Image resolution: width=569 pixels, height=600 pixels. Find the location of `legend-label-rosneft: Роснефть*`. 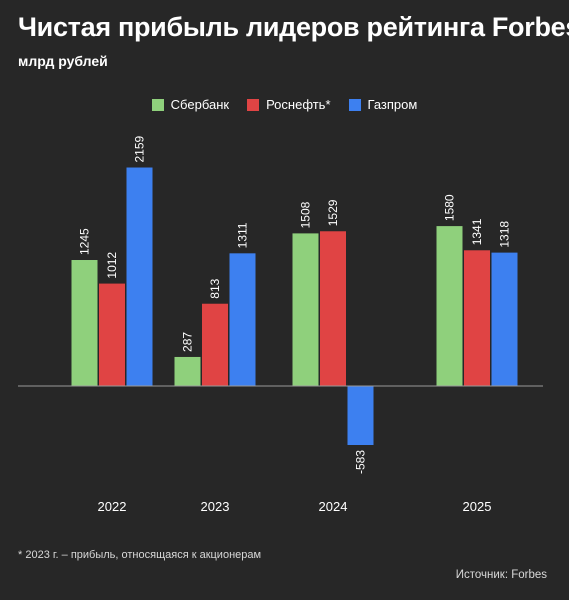

legend-label-rosneft: Роснефть* is located at coordinates (298, 104).